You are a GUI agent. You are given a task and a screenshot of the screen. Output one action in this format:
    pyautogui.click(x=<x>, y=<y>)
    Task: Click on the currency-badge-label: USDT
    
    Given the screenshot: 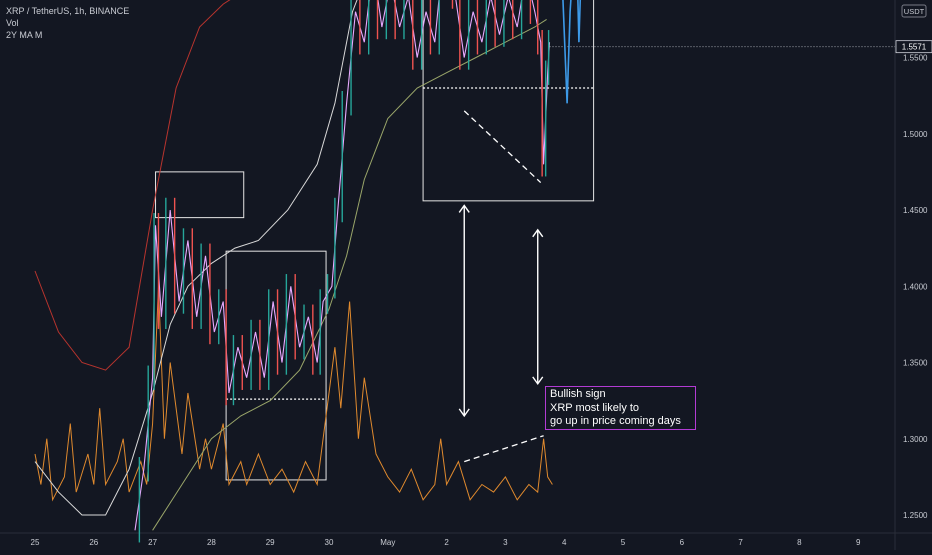 What is the action you would take?
    pyautogui.click(x=914, y=11)
    